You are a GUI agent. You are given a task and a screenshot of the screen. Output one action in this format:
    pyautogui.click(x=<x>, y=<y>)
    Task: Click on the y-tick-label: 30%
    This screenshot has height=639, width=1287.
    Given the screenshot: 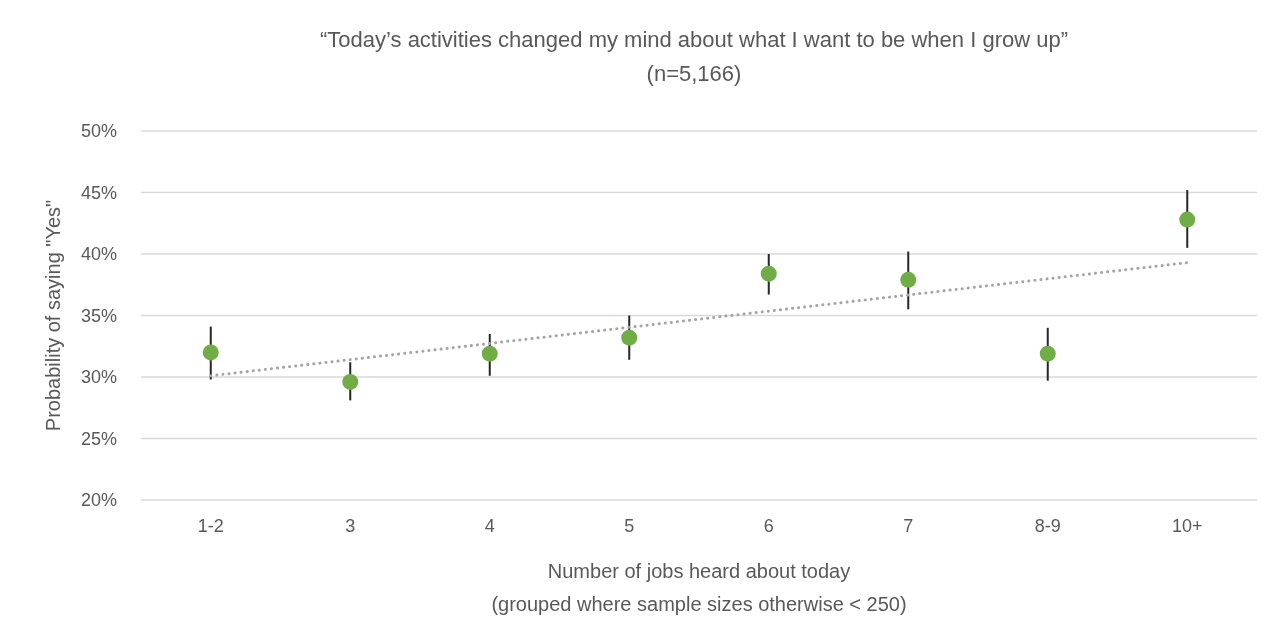 What is the action you would take?
    pyautogui.click(x=98, y=377)
    